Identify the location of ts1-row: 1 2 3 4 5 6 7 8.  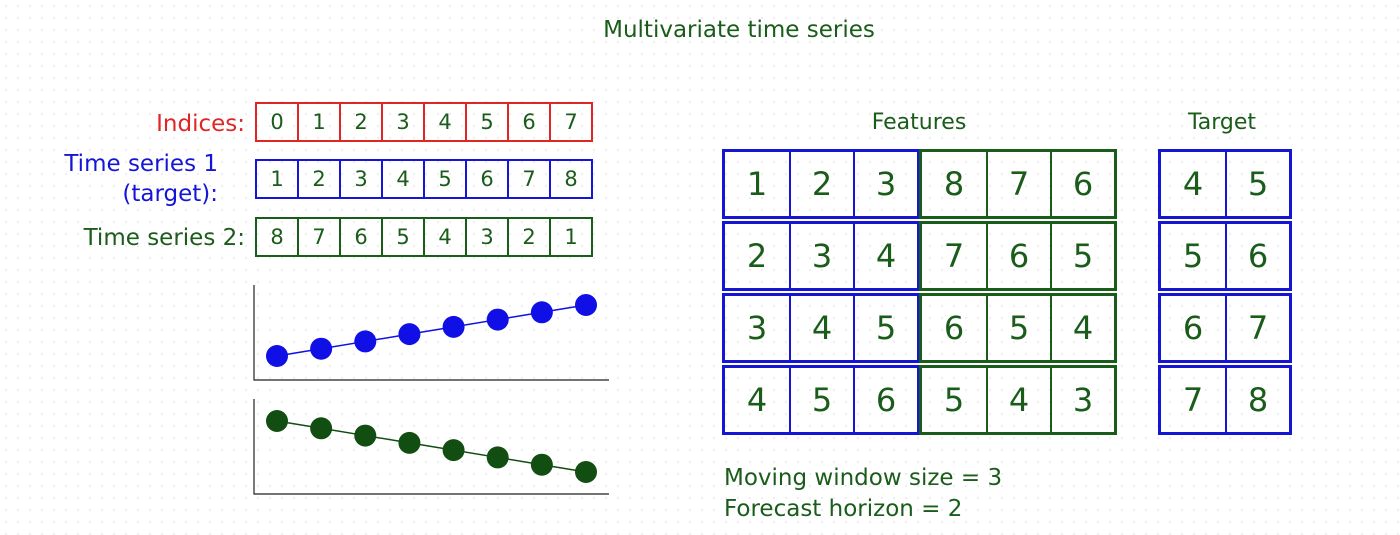
(424, 179).